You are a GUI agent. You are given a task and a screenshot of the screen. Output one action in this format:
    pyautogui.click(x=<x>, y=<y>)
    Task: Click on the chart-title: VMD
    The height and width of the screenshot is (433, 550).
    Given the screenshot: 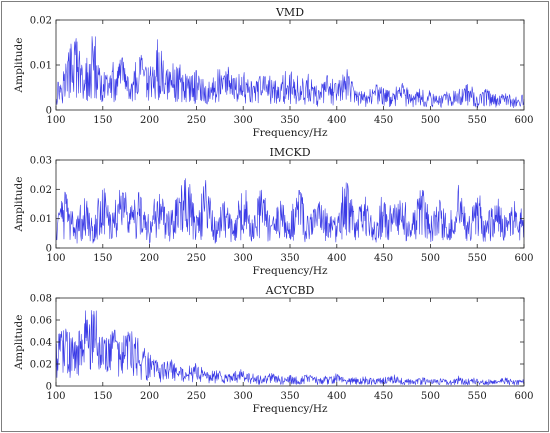 What is the action you would take?
    pyautogui.click(x=289, y=12)
    